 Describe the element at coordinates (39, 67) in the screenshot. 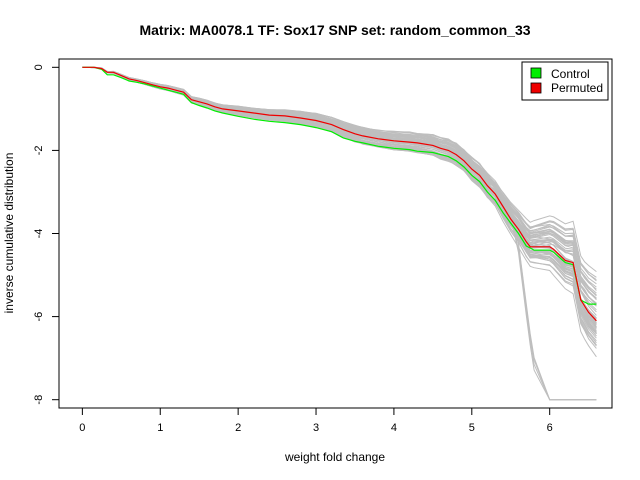

I see `y-tick-label: 0` at that location.